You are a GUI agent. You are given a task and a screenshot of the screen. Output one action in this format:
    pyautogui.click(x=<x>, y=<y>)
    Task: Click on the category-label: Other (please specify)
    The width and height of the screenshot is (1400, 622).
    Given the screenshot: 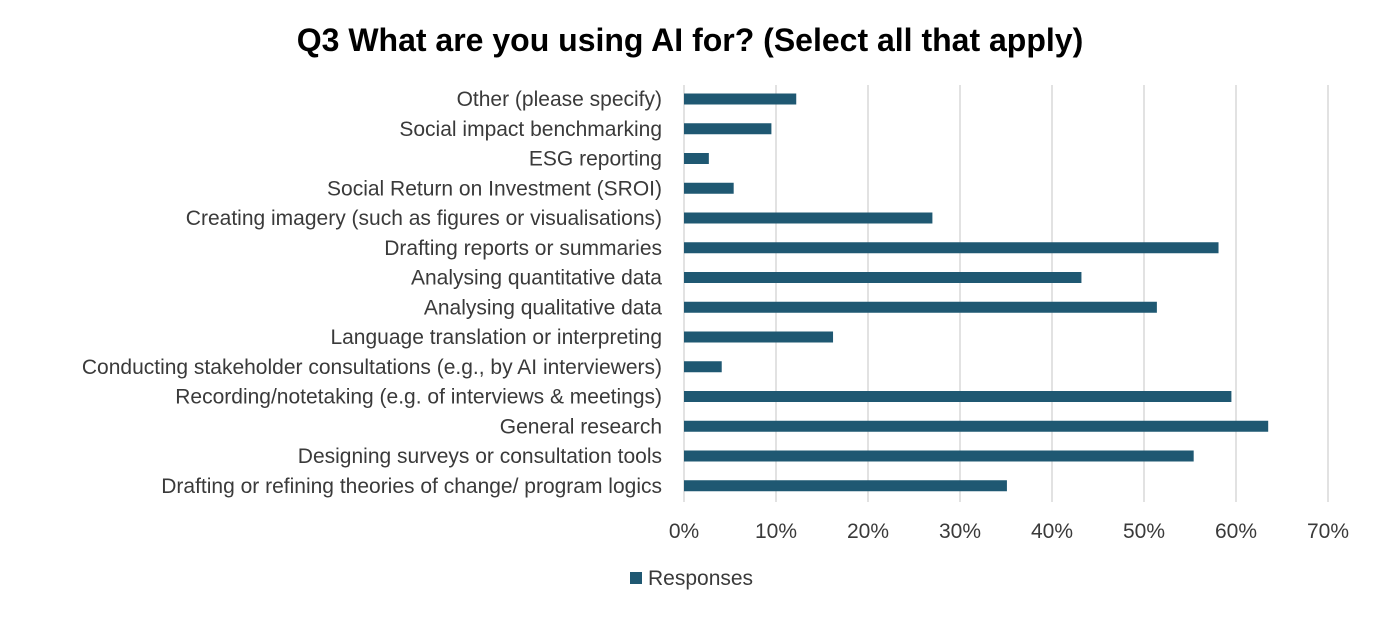 What is the action you would take?
    pyautogui.click(x=559, y=99)
    